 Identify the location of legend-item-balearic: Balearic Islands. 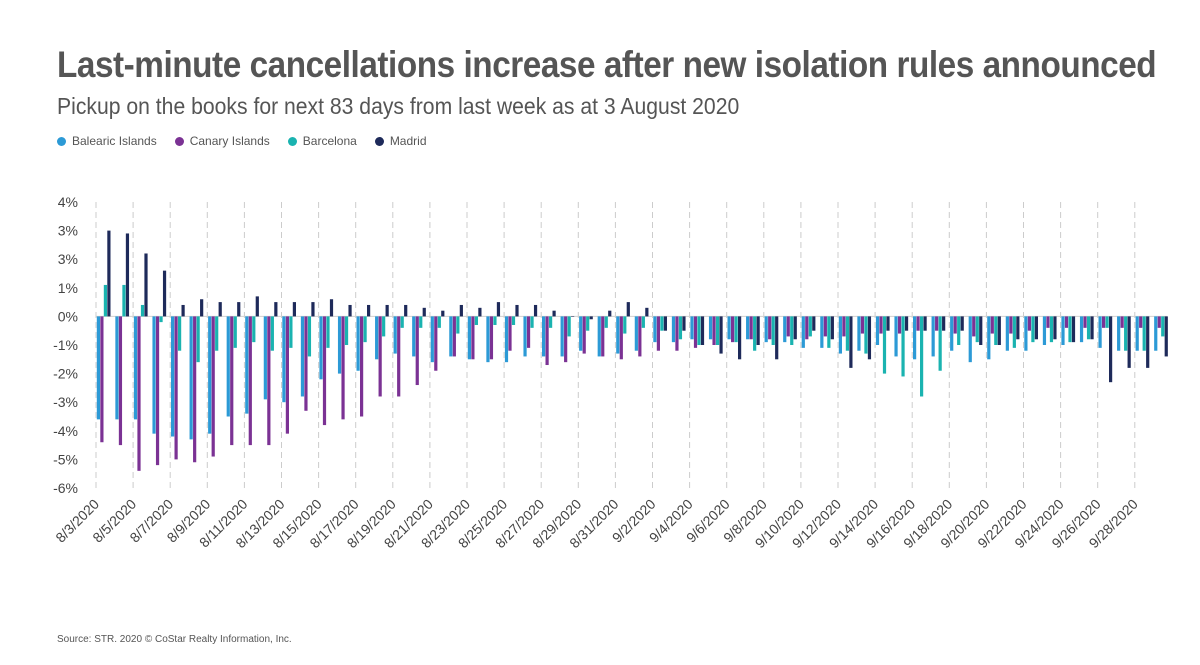
(107, 141).